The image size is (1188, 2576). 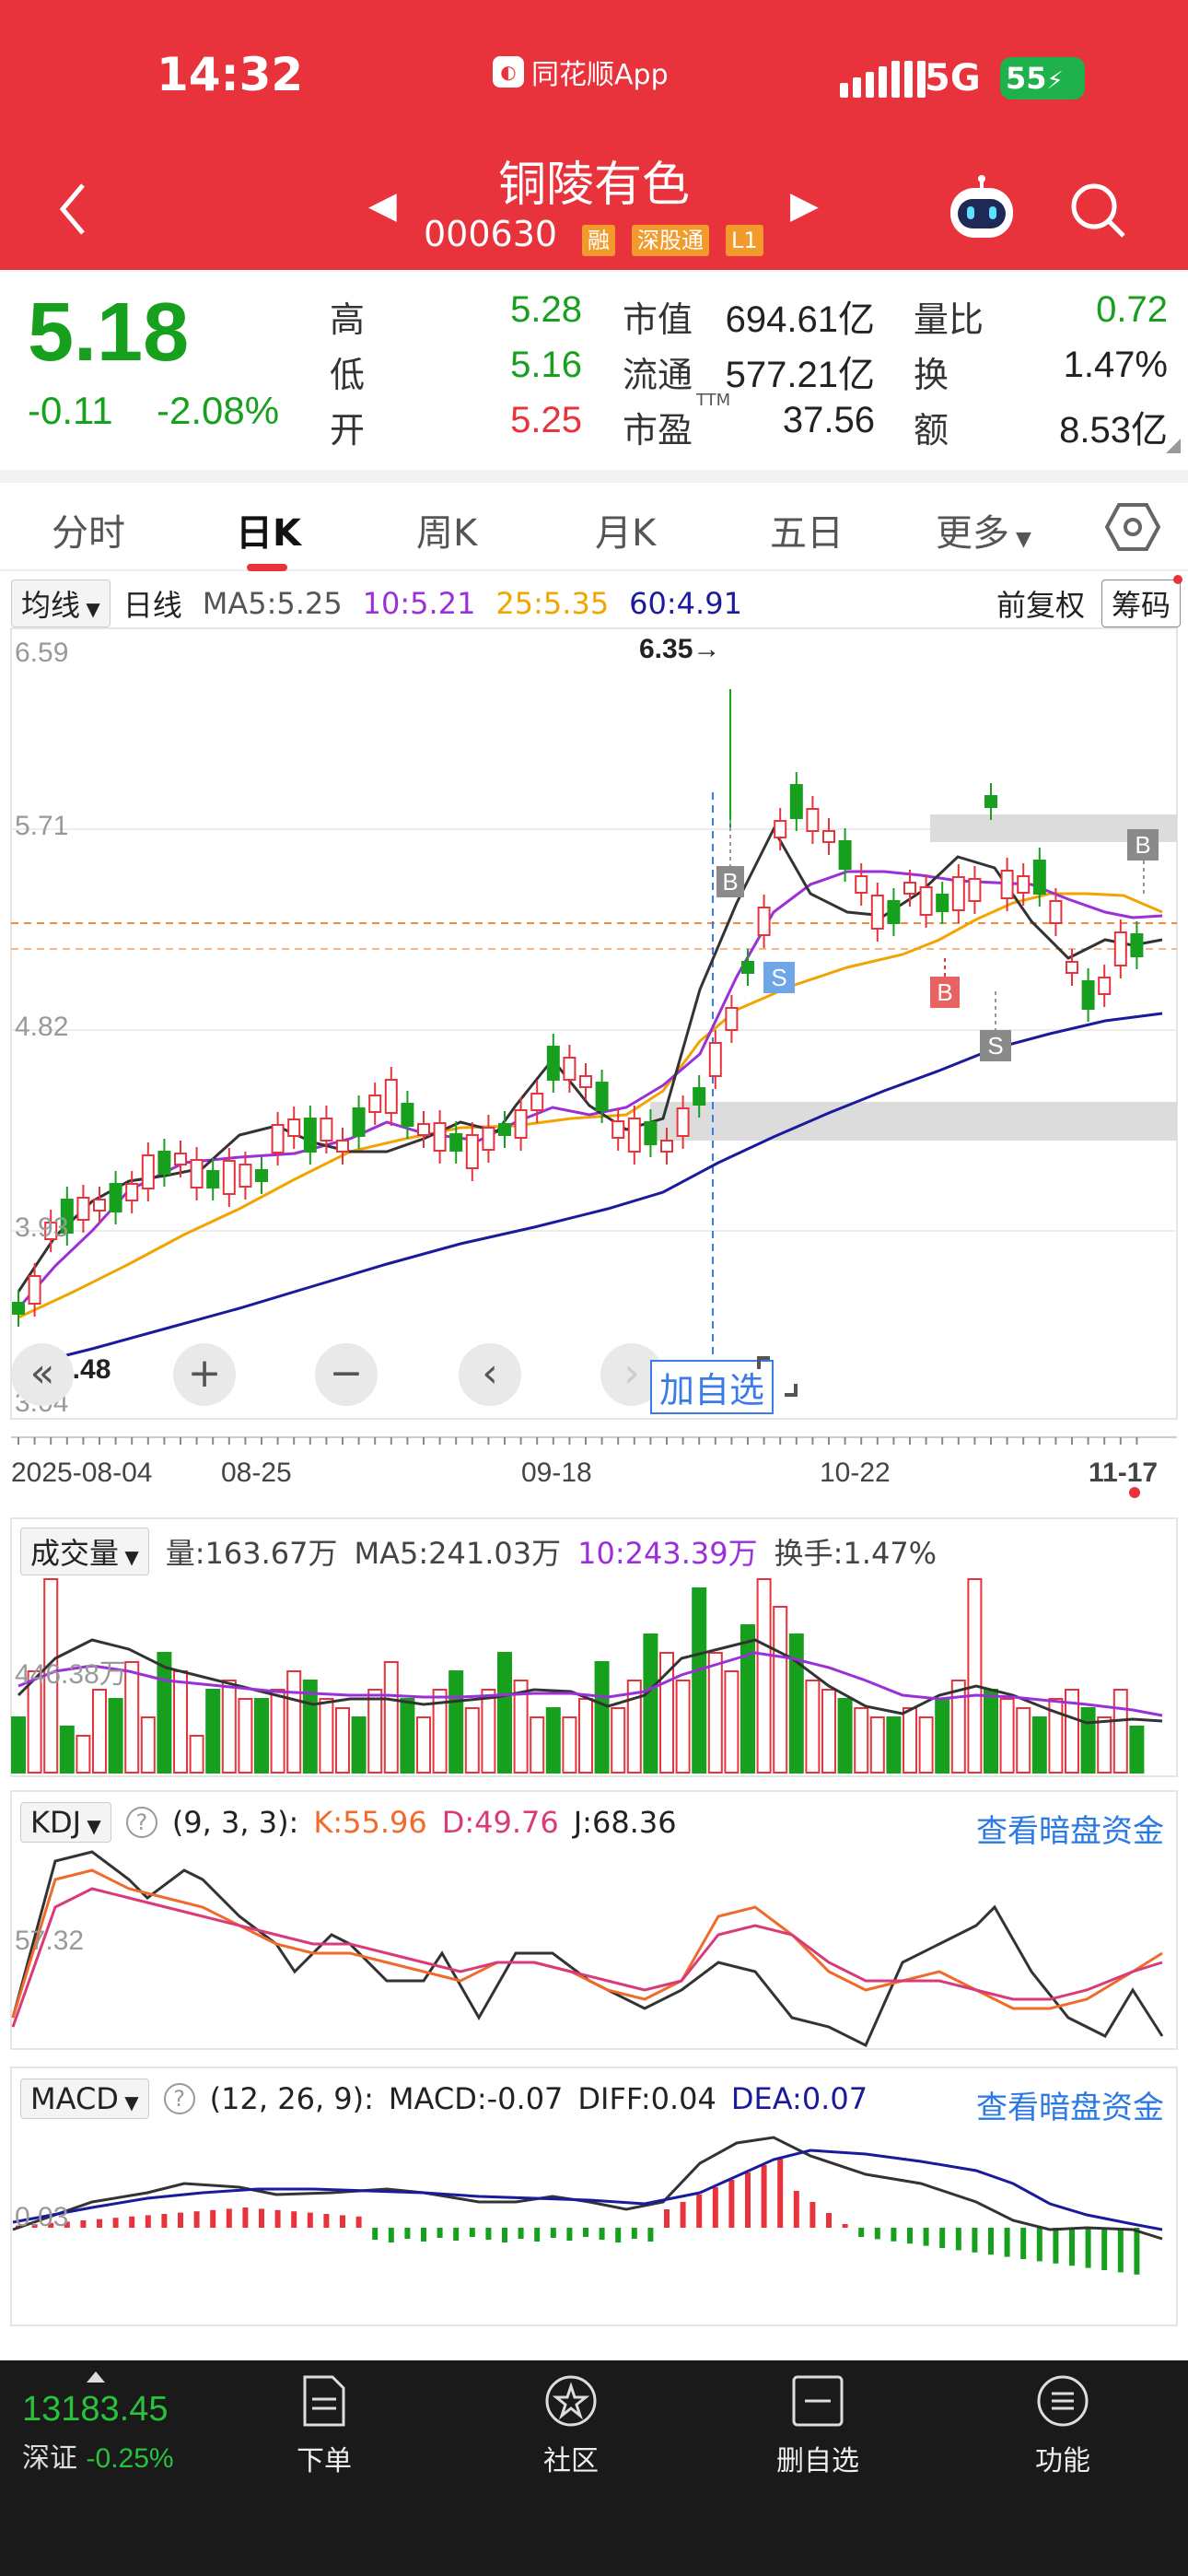 What do you see at coordinates (817, 2461) in the screenshot?
I see `remove-watchlist-label: 删自选` at bounding box center [817, 2461].